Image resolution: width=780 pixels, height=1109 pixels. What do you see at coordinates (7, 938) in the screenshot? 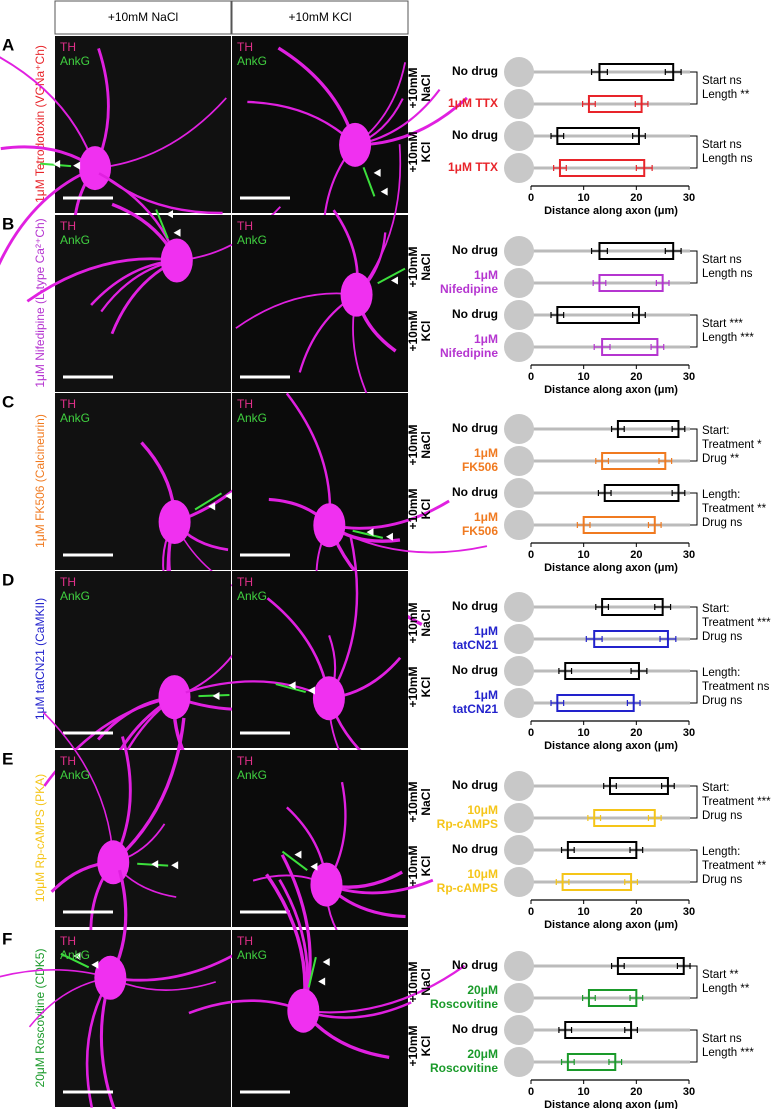
I see `panel-letter: F` at bounding box center [7, 938].